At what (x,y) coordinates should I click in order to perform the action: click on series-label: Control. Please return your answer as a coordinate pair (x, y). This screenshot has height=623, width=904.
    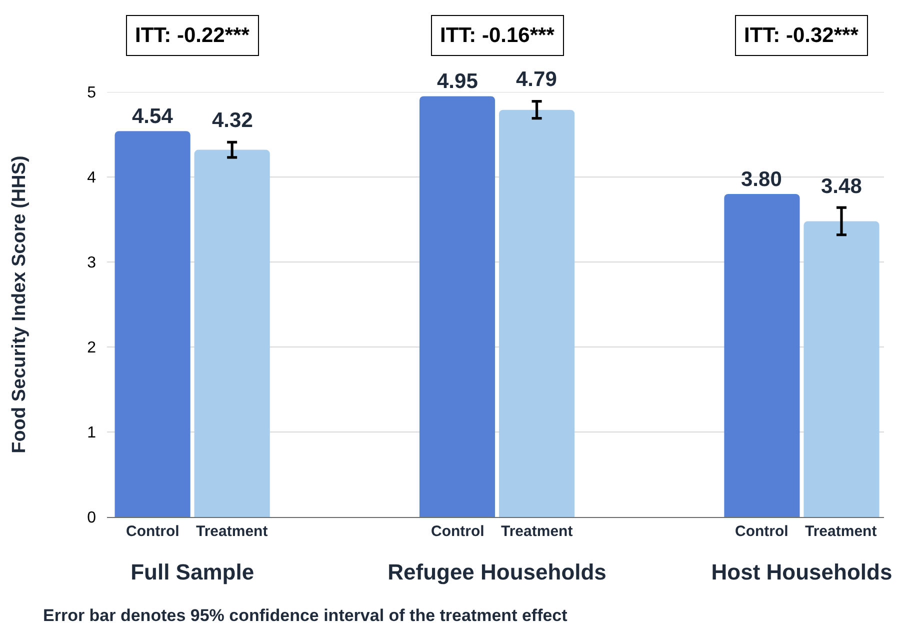
    Looking at the image, I should click on (153, 531).